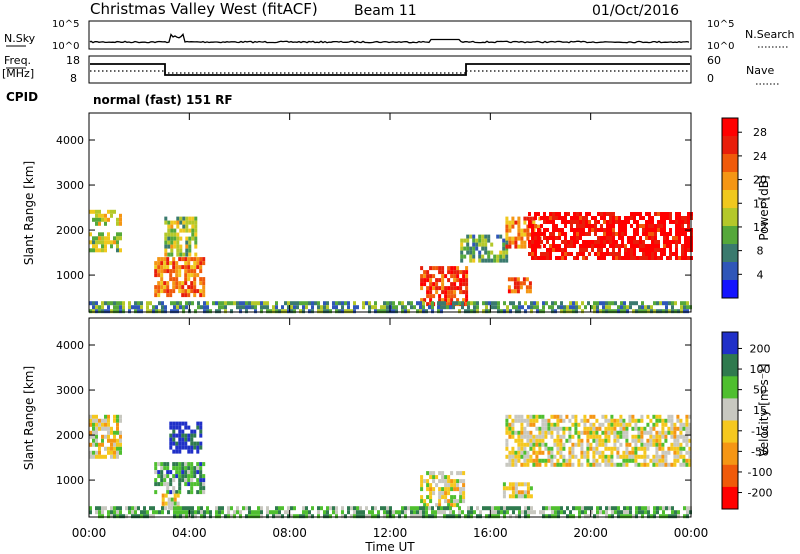 Image resolution: width=800 pixels, height=554 pixels. I want to click on x-tick-label: 20:00, so click(590, 533).